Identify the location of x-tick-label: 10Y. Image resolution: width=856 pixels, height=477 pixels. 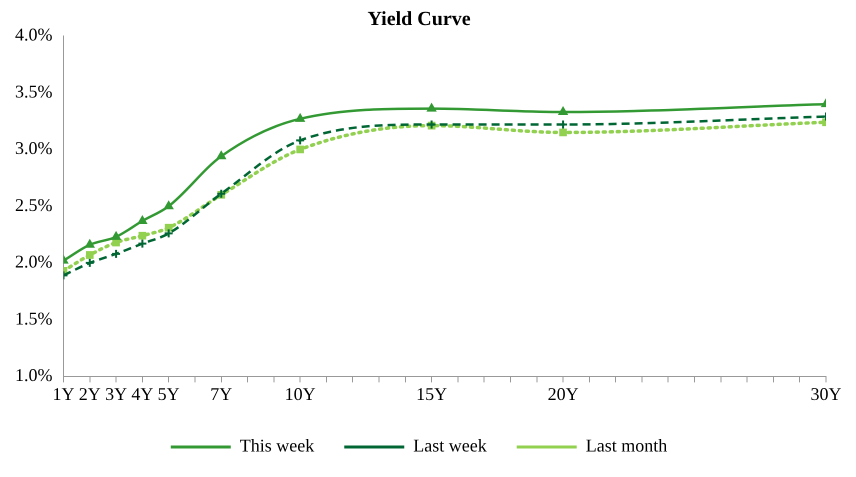
(300, 394).